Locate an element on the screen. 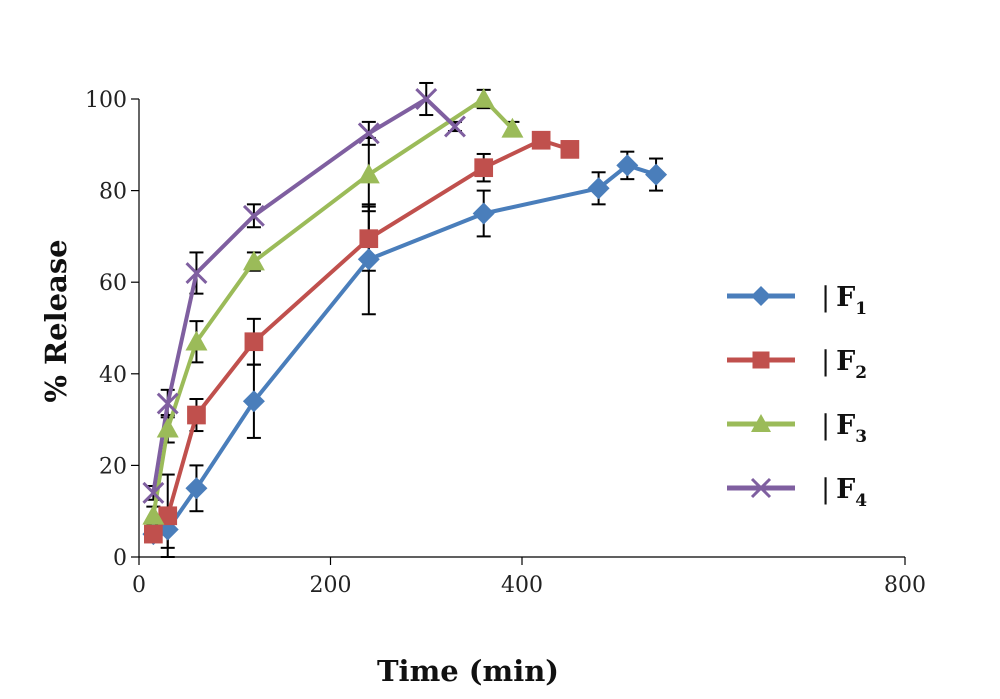 This screenshot has width=1000, height=699. y-tick-label: 40 is located at coordinates (113, 375).